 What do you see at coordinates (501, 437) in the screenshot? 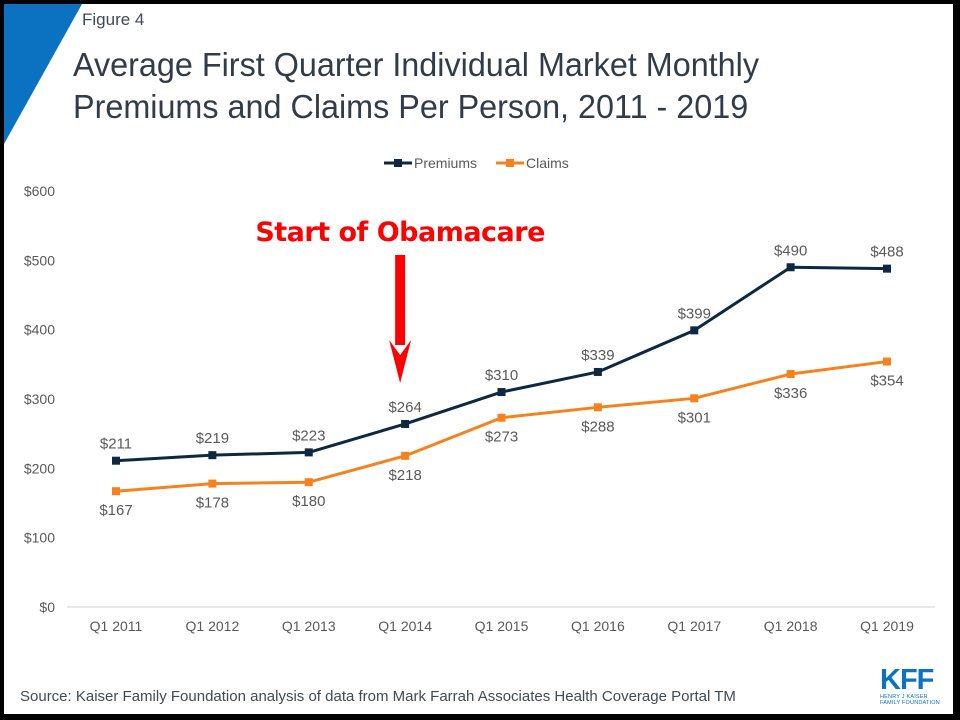
I see `data-label-claims: $273` at bounding box center [501, 437].